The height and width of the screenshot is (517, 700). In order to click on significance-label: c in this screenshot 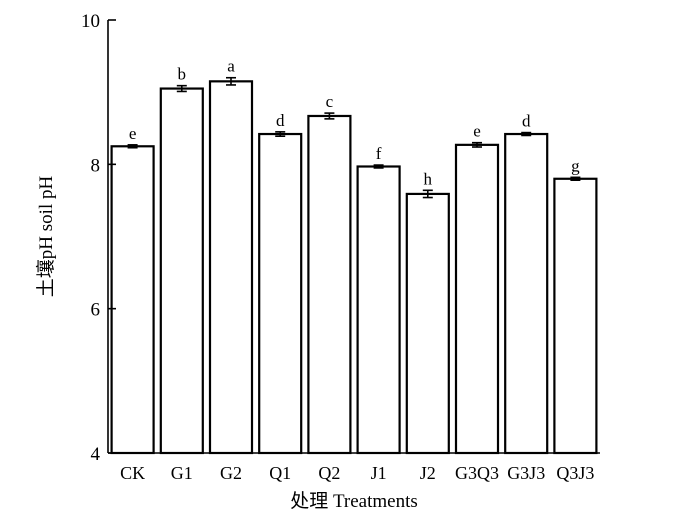, I will do `click(330, 101)`.